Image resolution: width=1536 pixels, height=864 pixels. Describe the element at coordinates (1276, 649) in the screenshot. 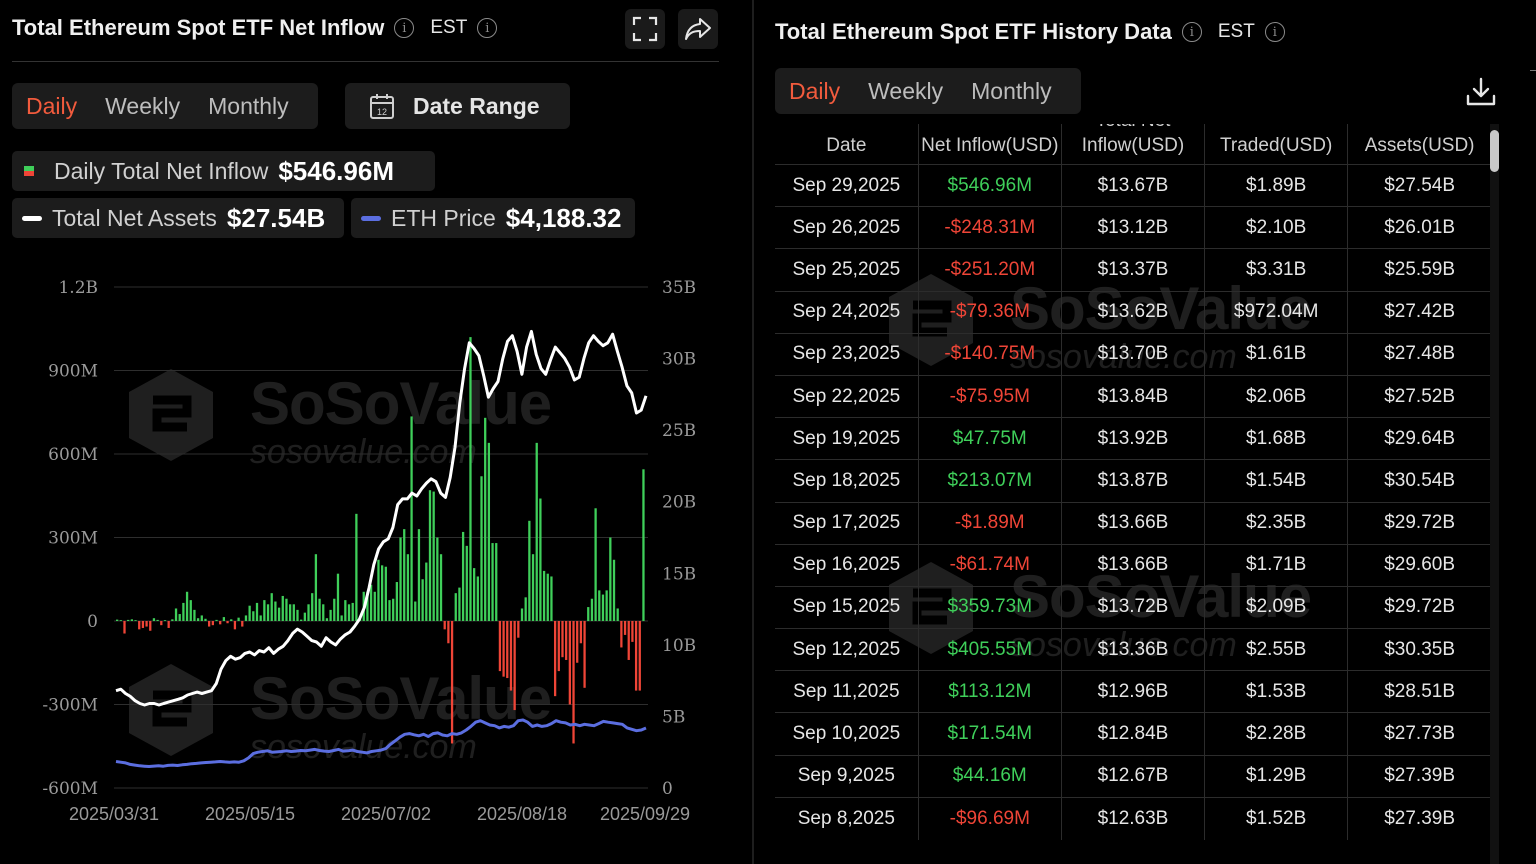

I see `cell-traded: $2.55B` at that location.